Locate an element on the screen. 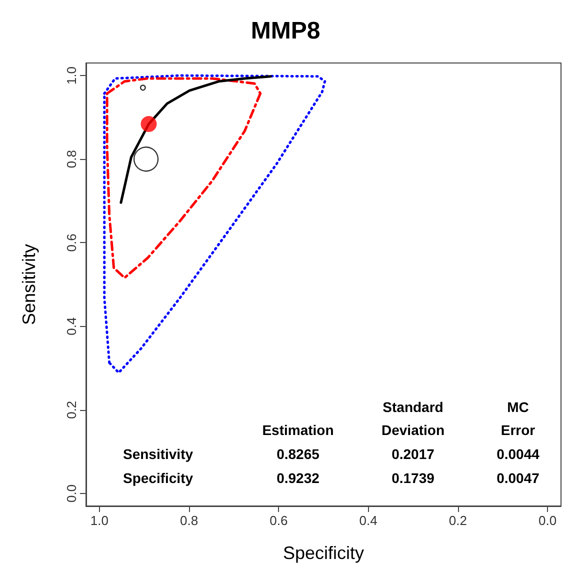 This screenshot has height=577, width=571. annotation: 0.9232 is located at coordinates (298, 478).